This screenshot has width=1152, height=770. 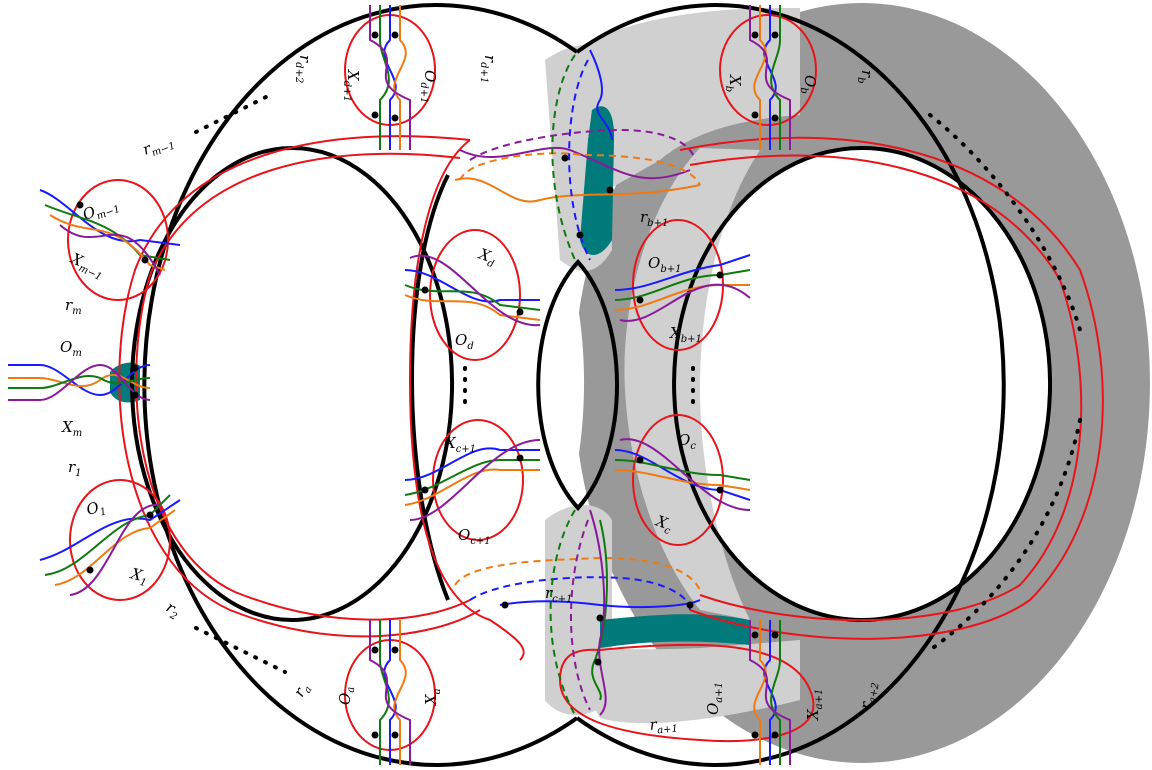 I want to click on svg-text: ra+2, so click(x=869, y=695).